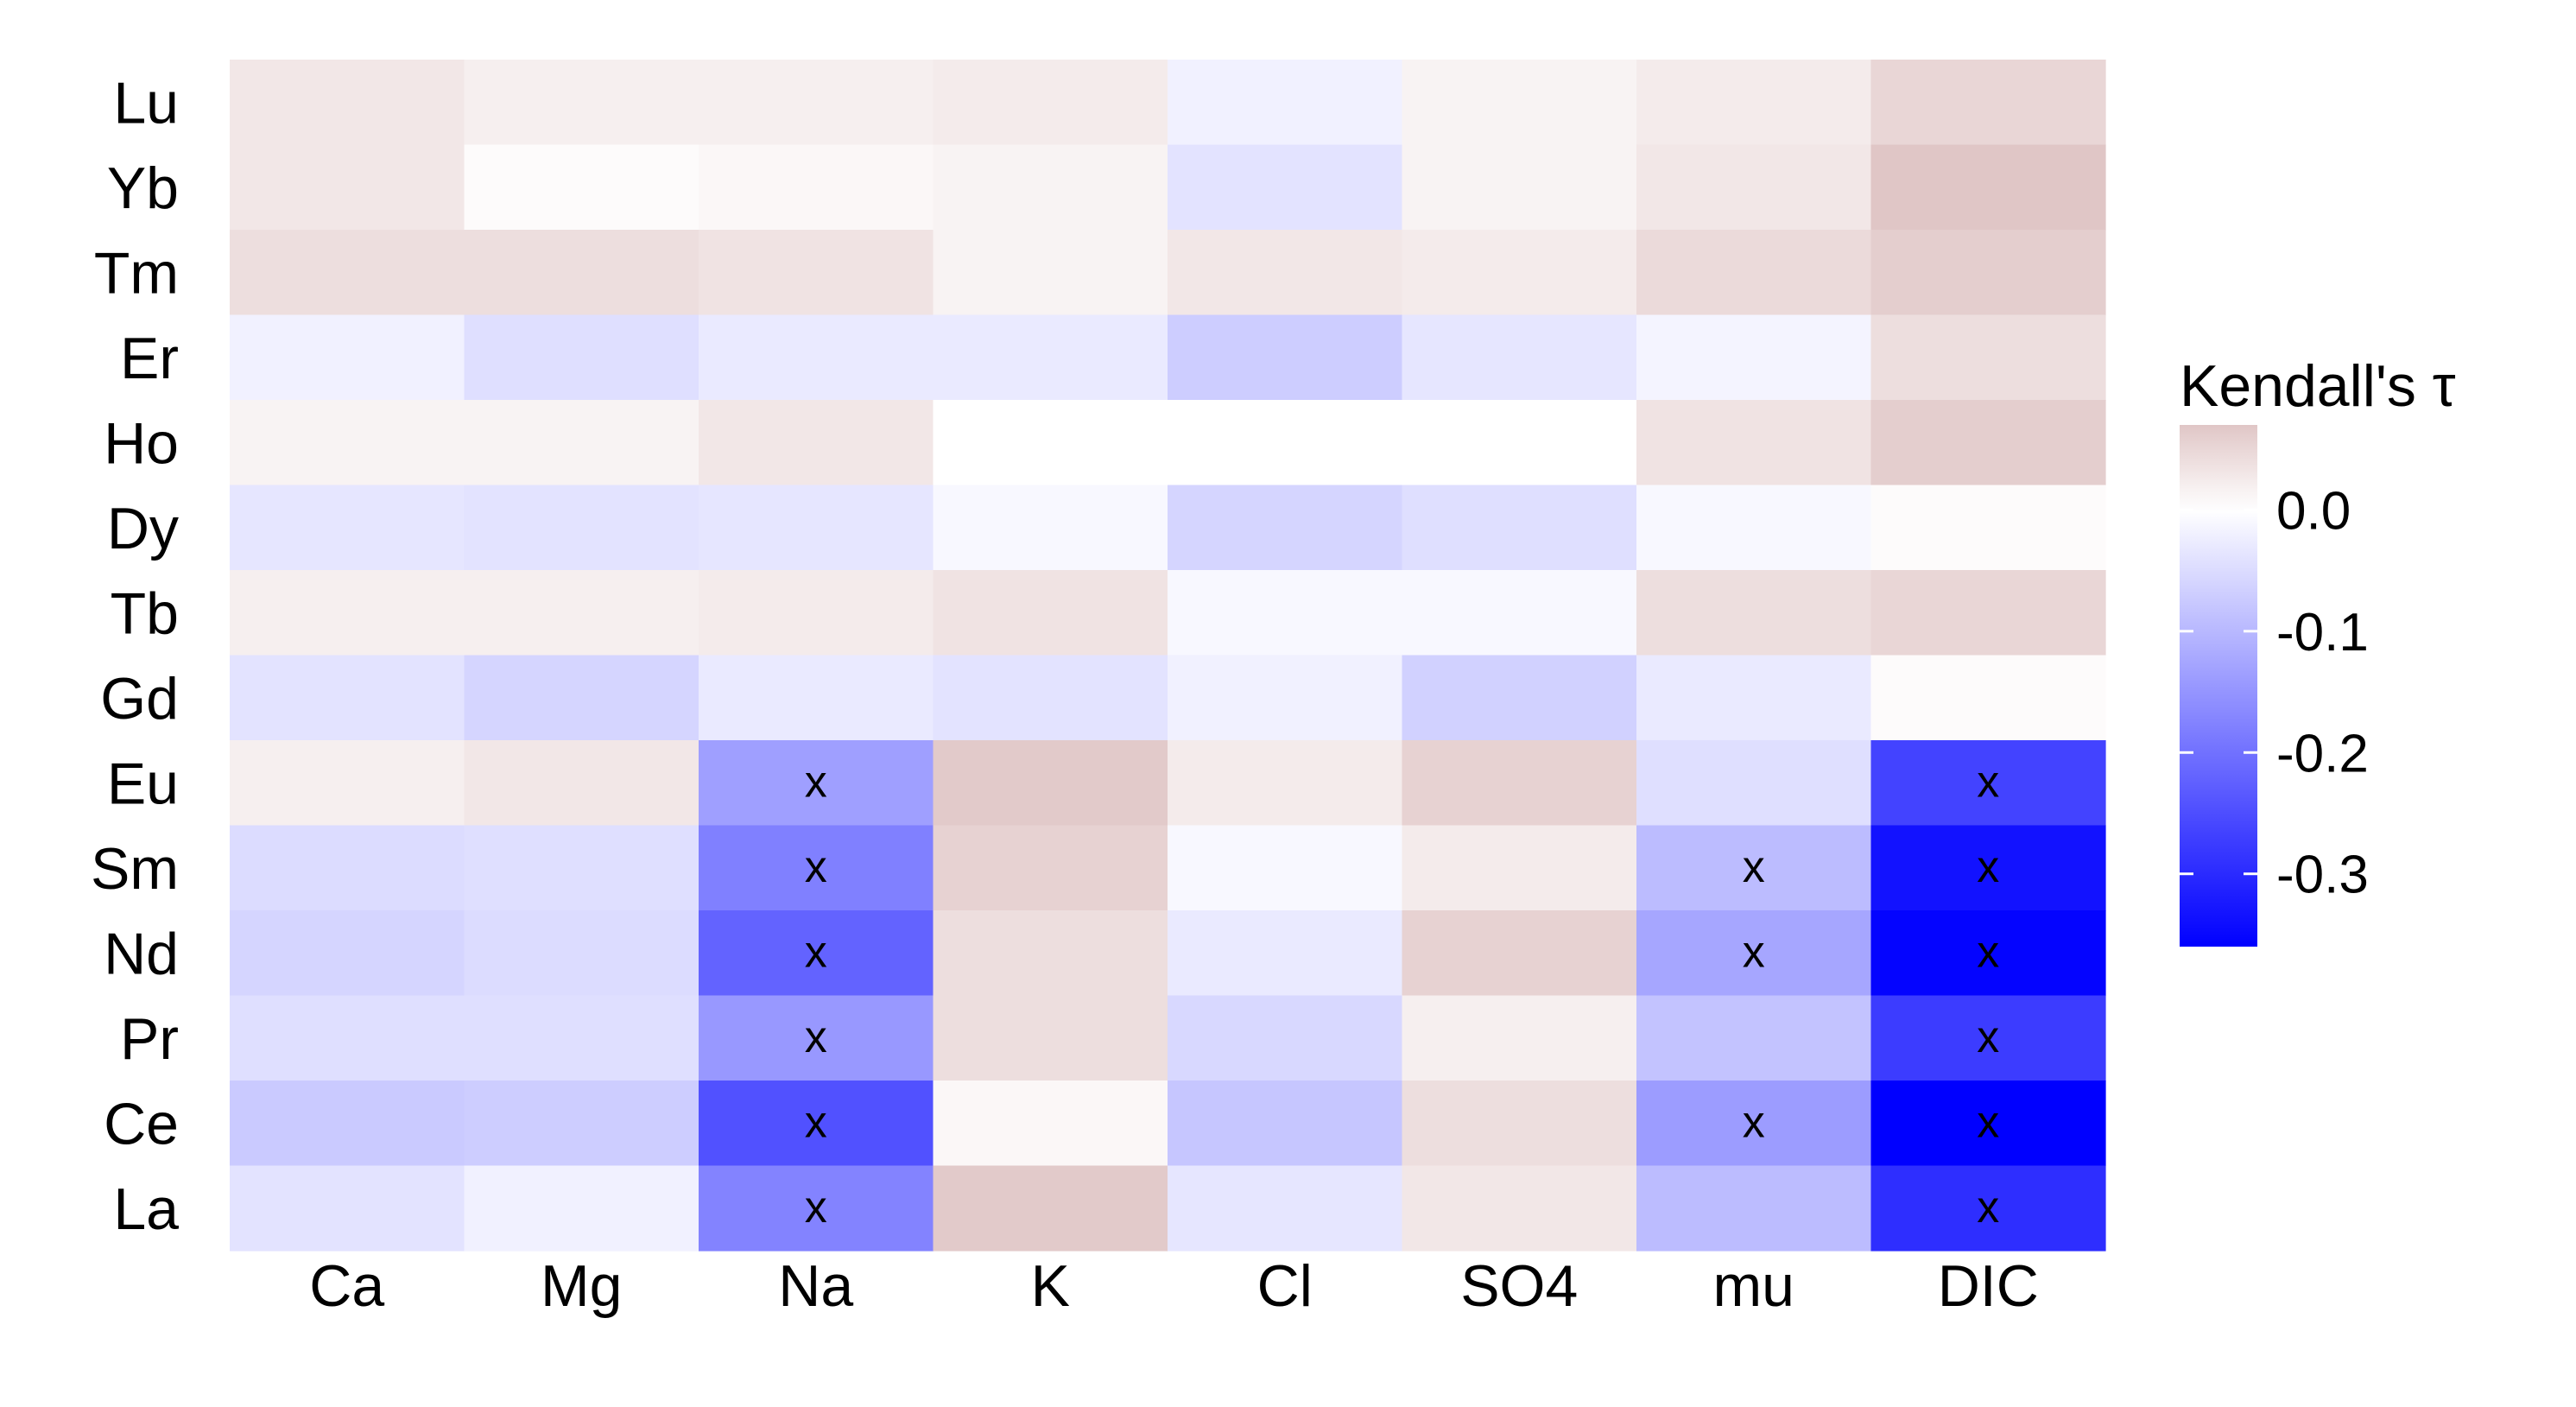 The width and height of the screenshot is (2576, 1407). What do you see at coordinates (2322, 632) in the screenshot?
I see `legend-tick-label: -0.1` at bounding box center [2322, 632].